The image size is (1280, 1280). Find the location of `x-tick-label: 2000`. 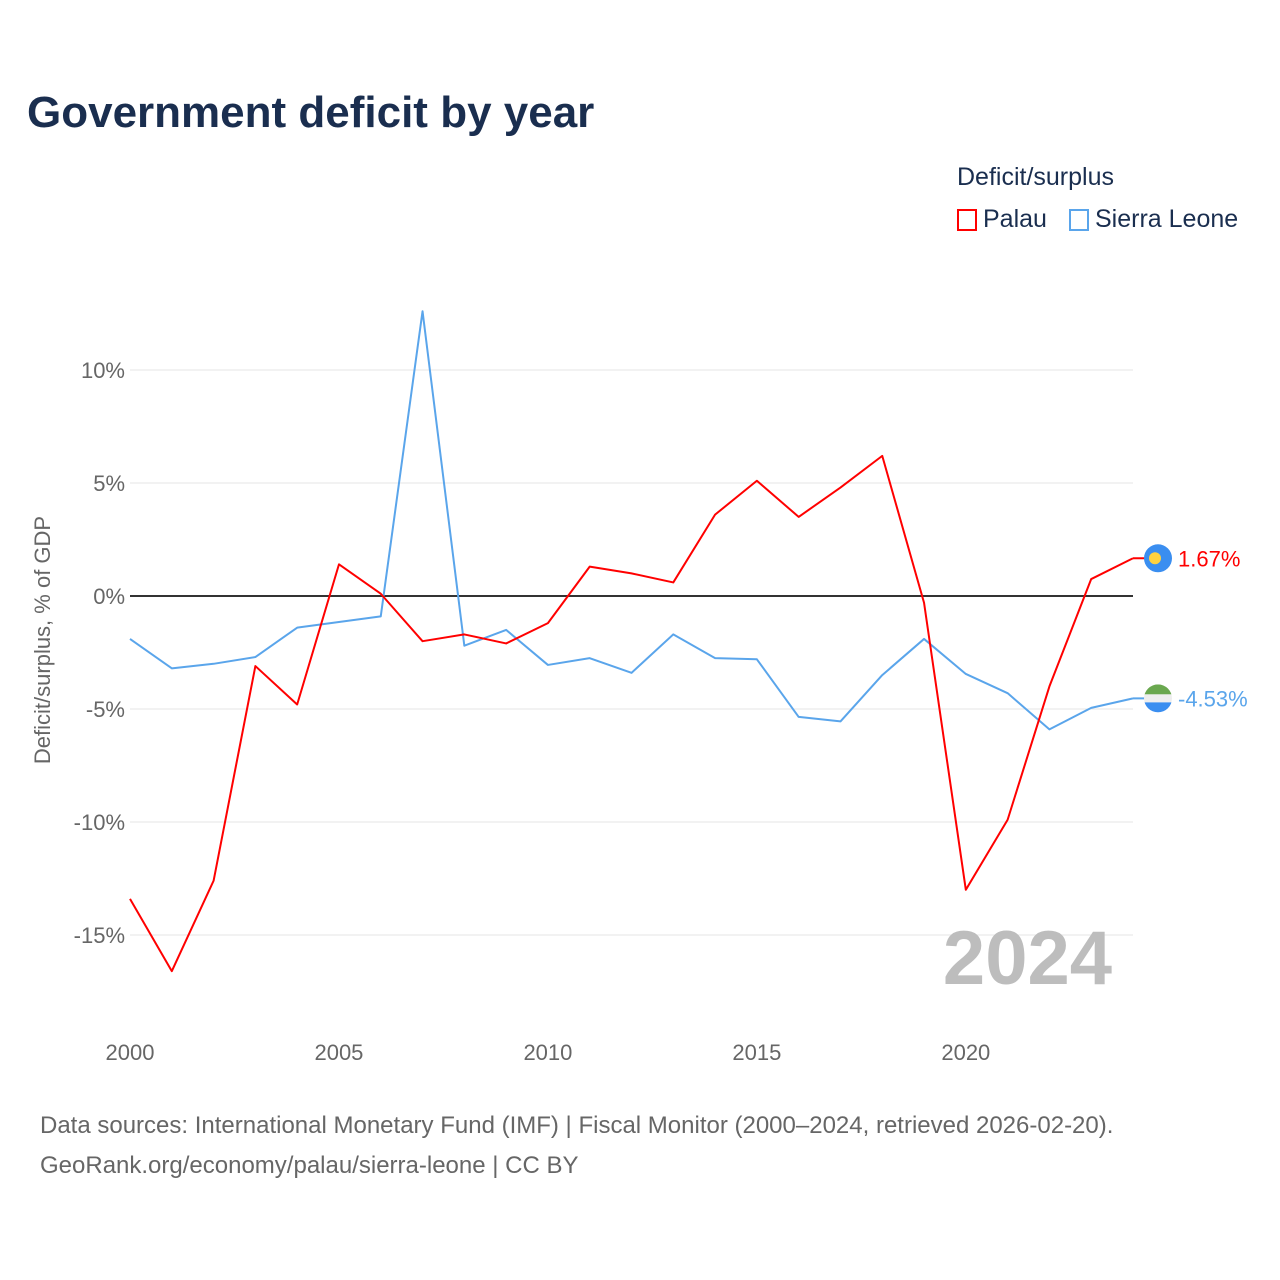

x-tick-label: 2000 is located at coordinates (130, 1052).